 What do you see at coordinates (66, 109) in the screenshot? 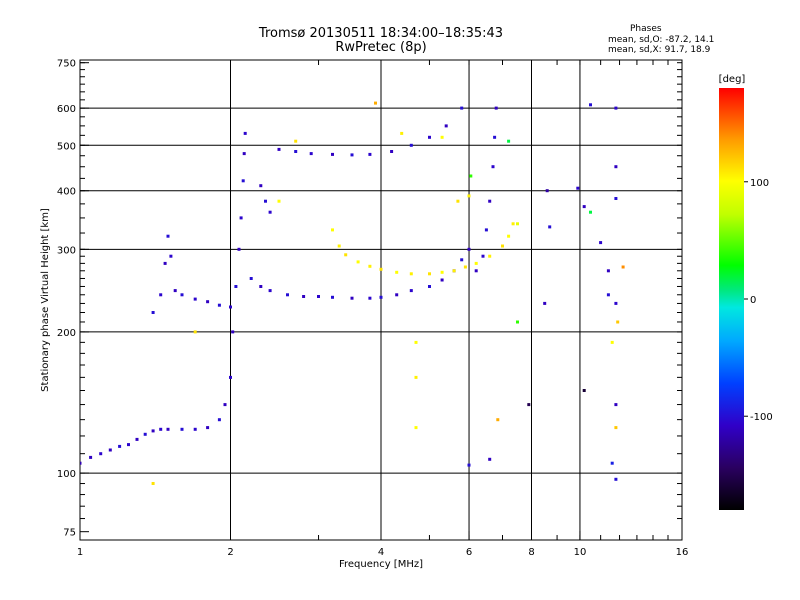
I see `y-tick-label: 600` at bounding box center [66, 109].